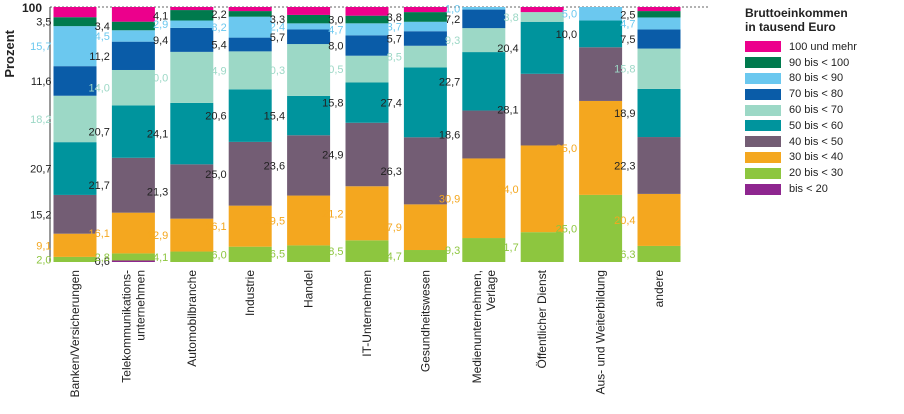 This screenshot has height=414, width=904. I want to click on value-label: 20,6, so click(215, 117).